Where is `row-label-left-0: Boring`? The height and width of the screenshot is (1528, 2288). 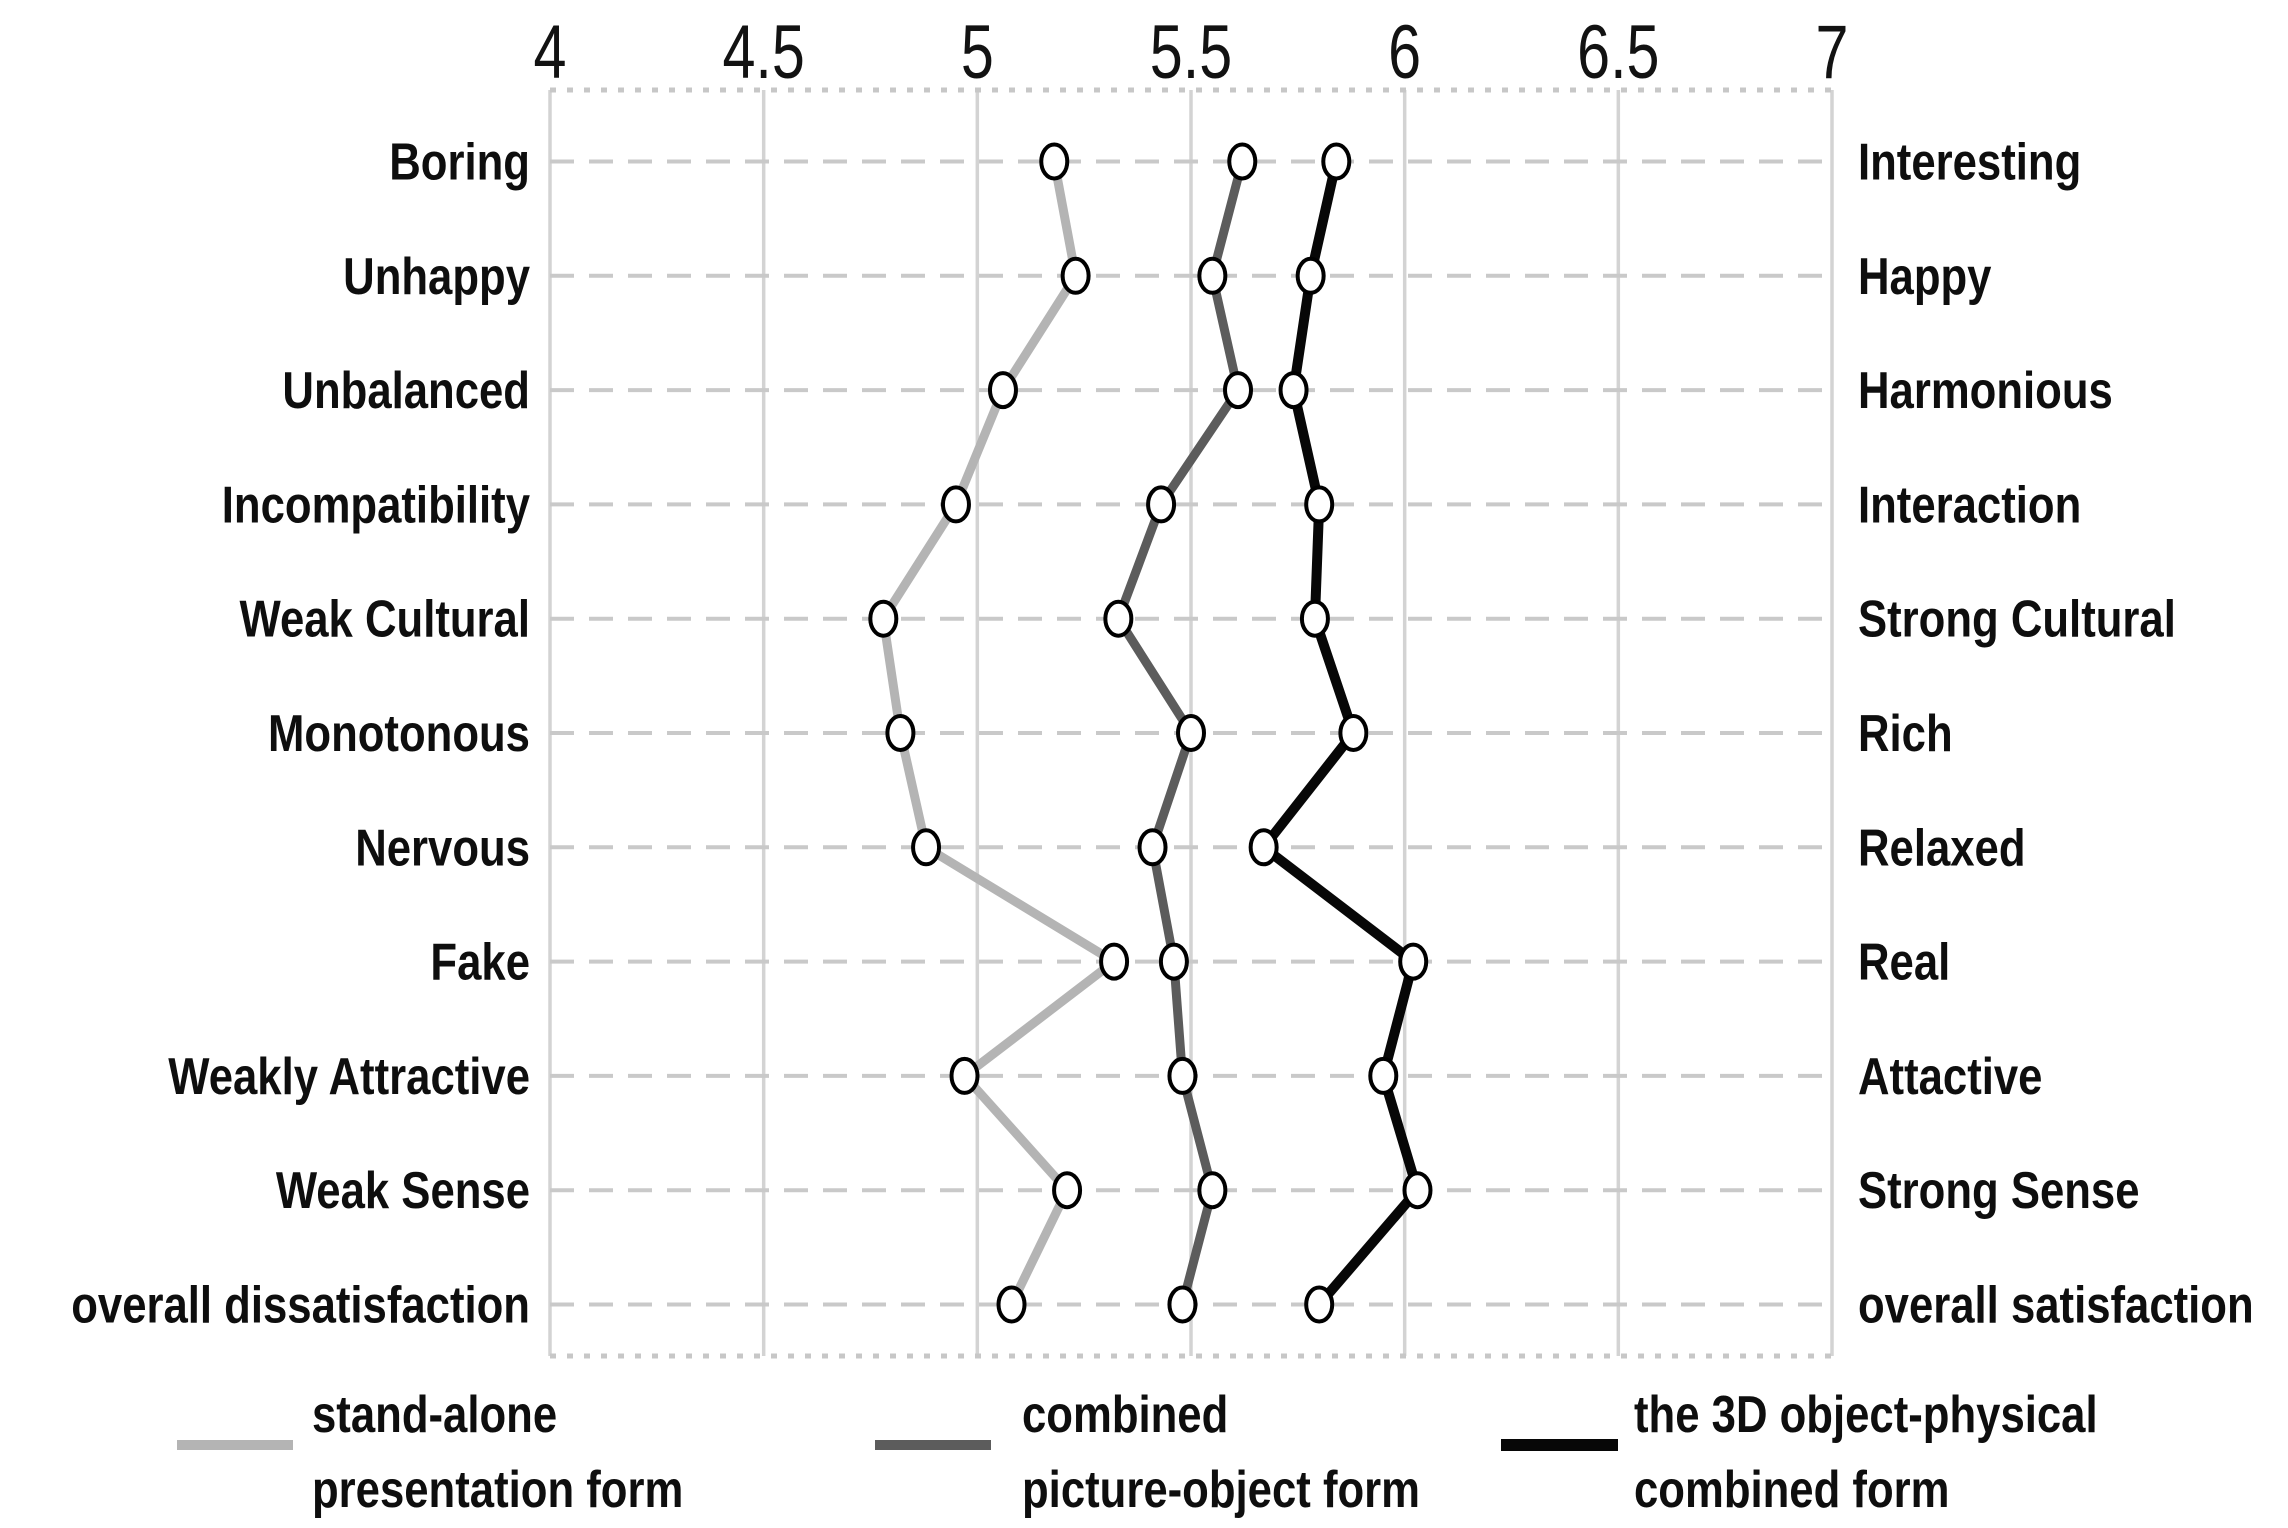 row-label-left-0: Boring is located at coordinates (459, 162).